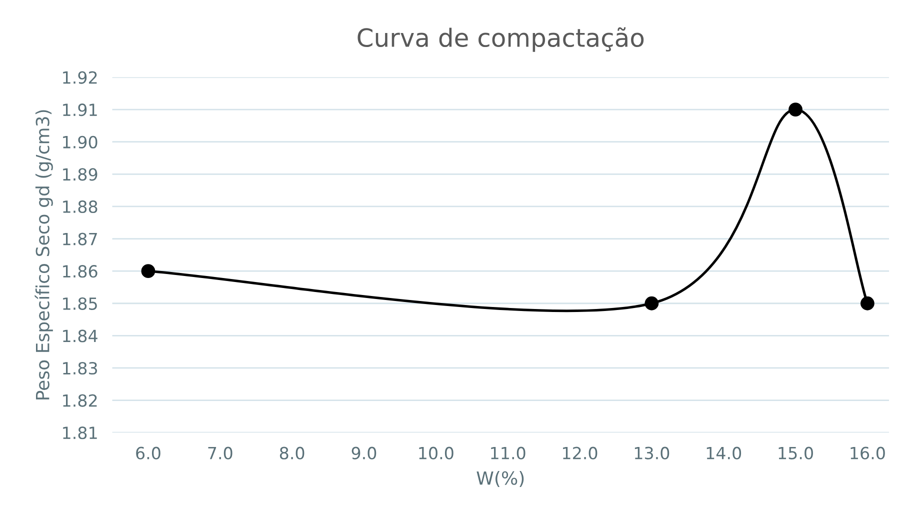 Image resolution: width=898 pixels, height=515 pixels. Describe the element at coordinates (80, 142) in the screenshot. I see `y-tick-label: 1.90` at that location.